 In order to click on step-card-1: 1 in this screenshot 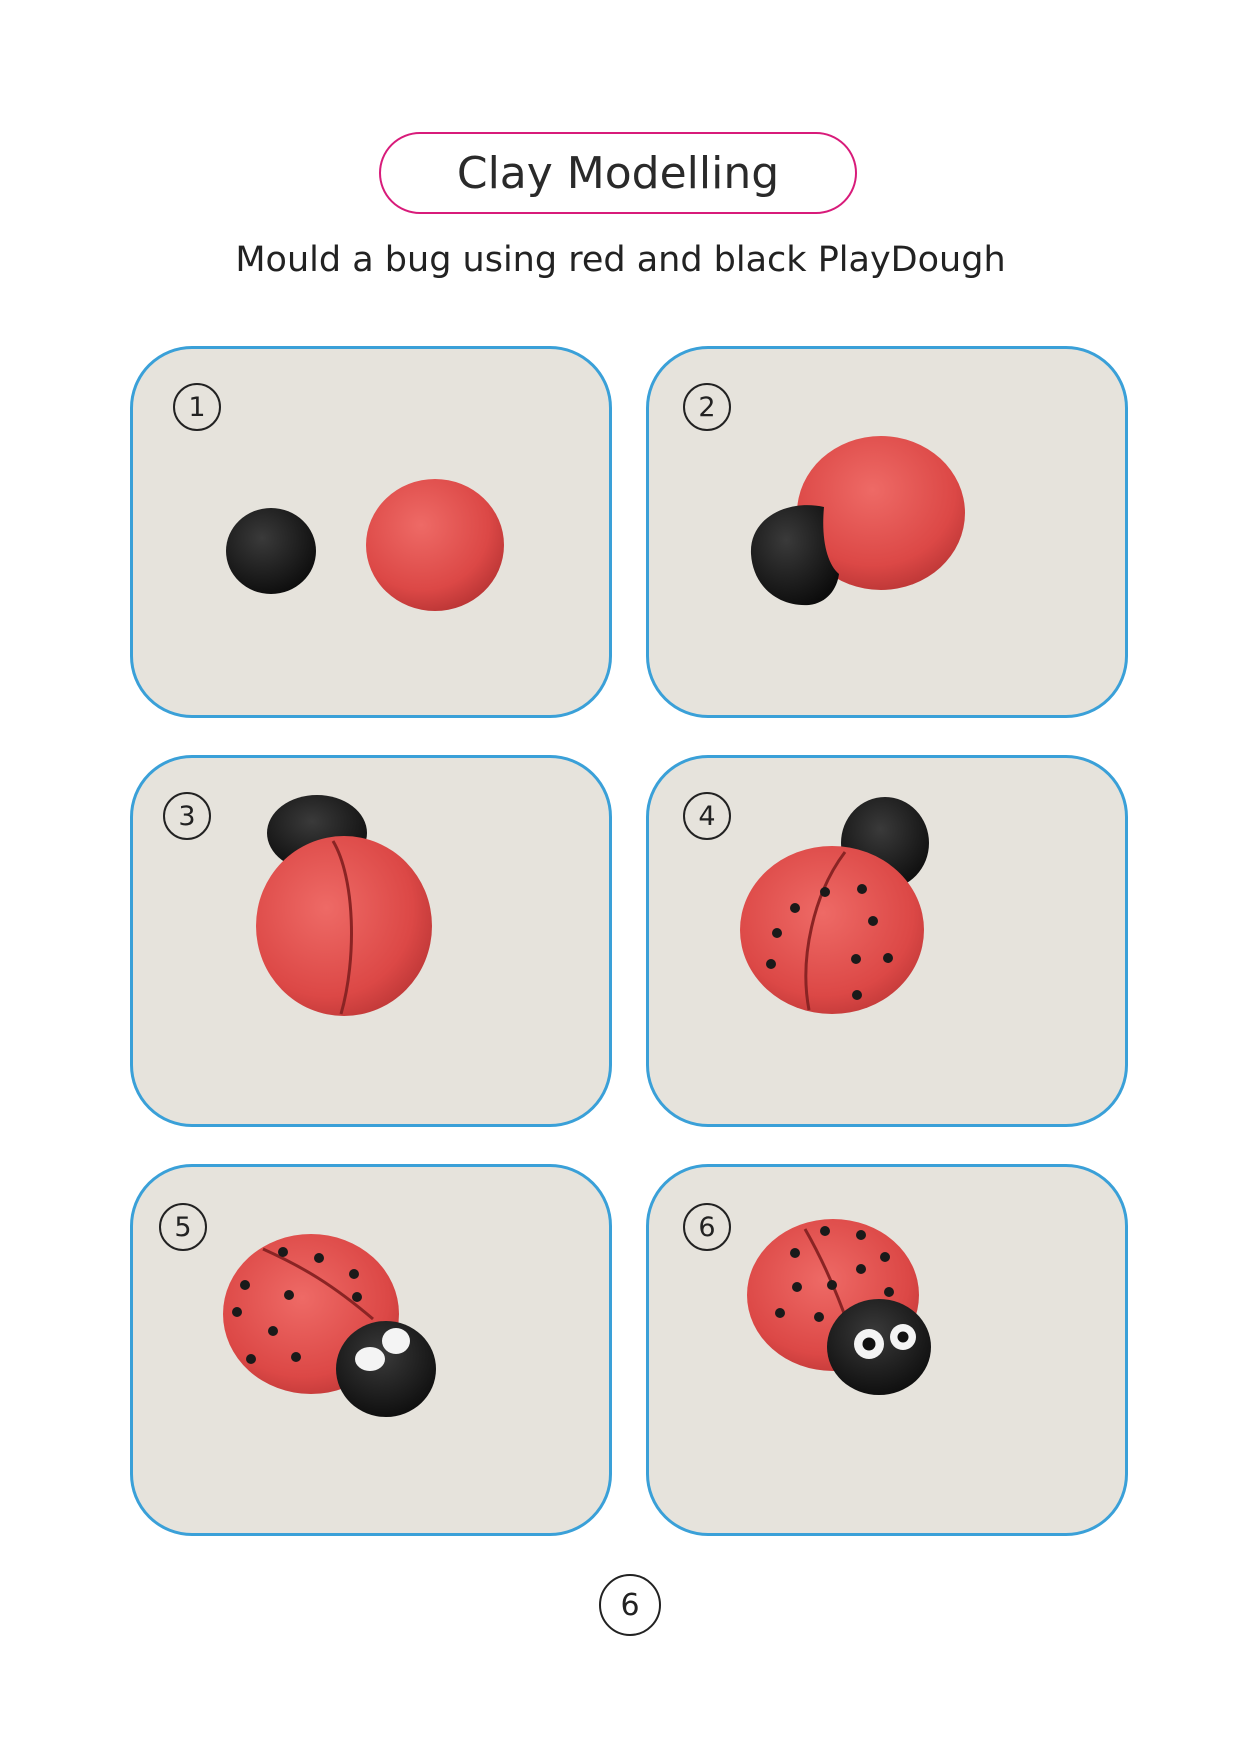, I will do `click(371, 532)`.